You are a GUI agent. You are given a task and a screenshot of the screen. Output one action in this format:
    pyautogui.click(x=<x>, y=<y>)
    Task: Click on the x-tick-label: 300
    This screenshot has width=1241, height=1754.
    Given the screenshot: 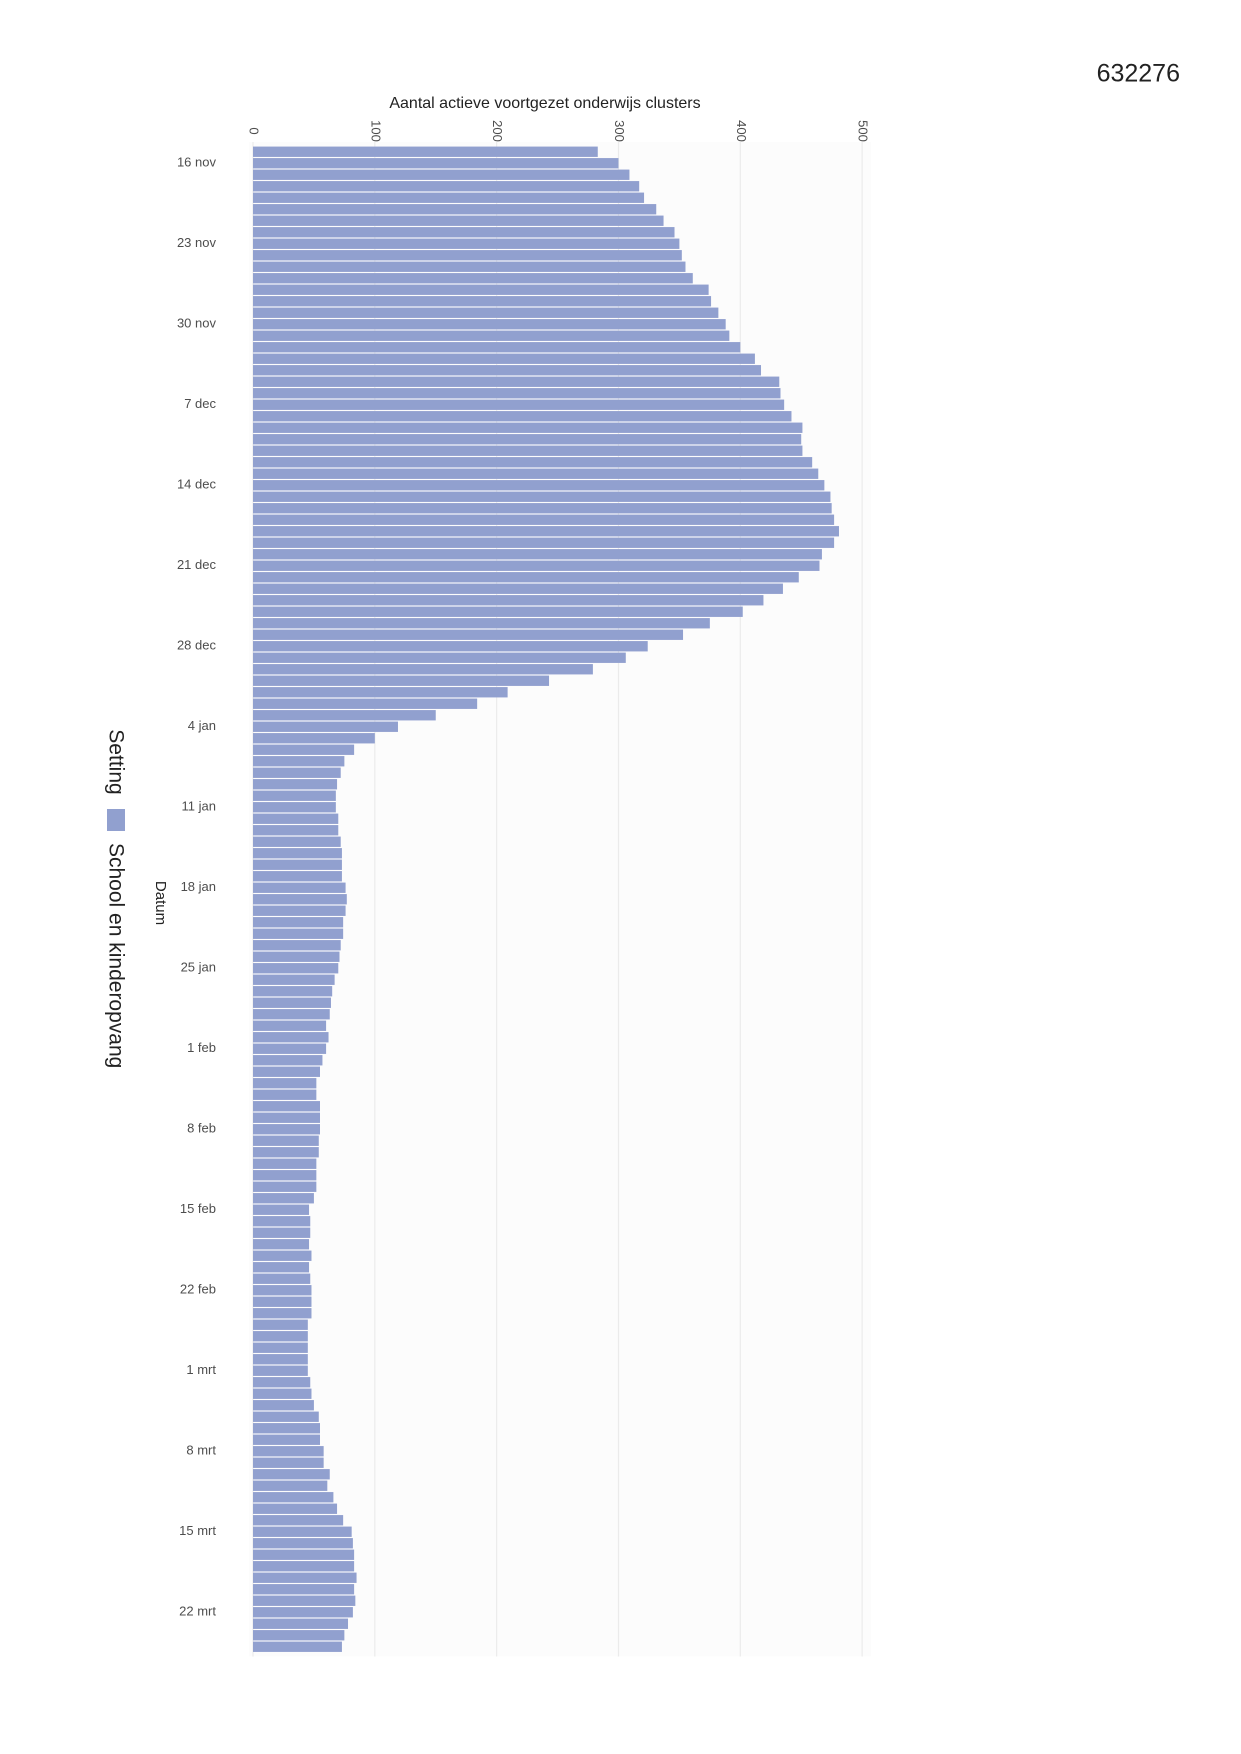 What is the action you would take?
    pyautogui.click(x=619, y=131)
    